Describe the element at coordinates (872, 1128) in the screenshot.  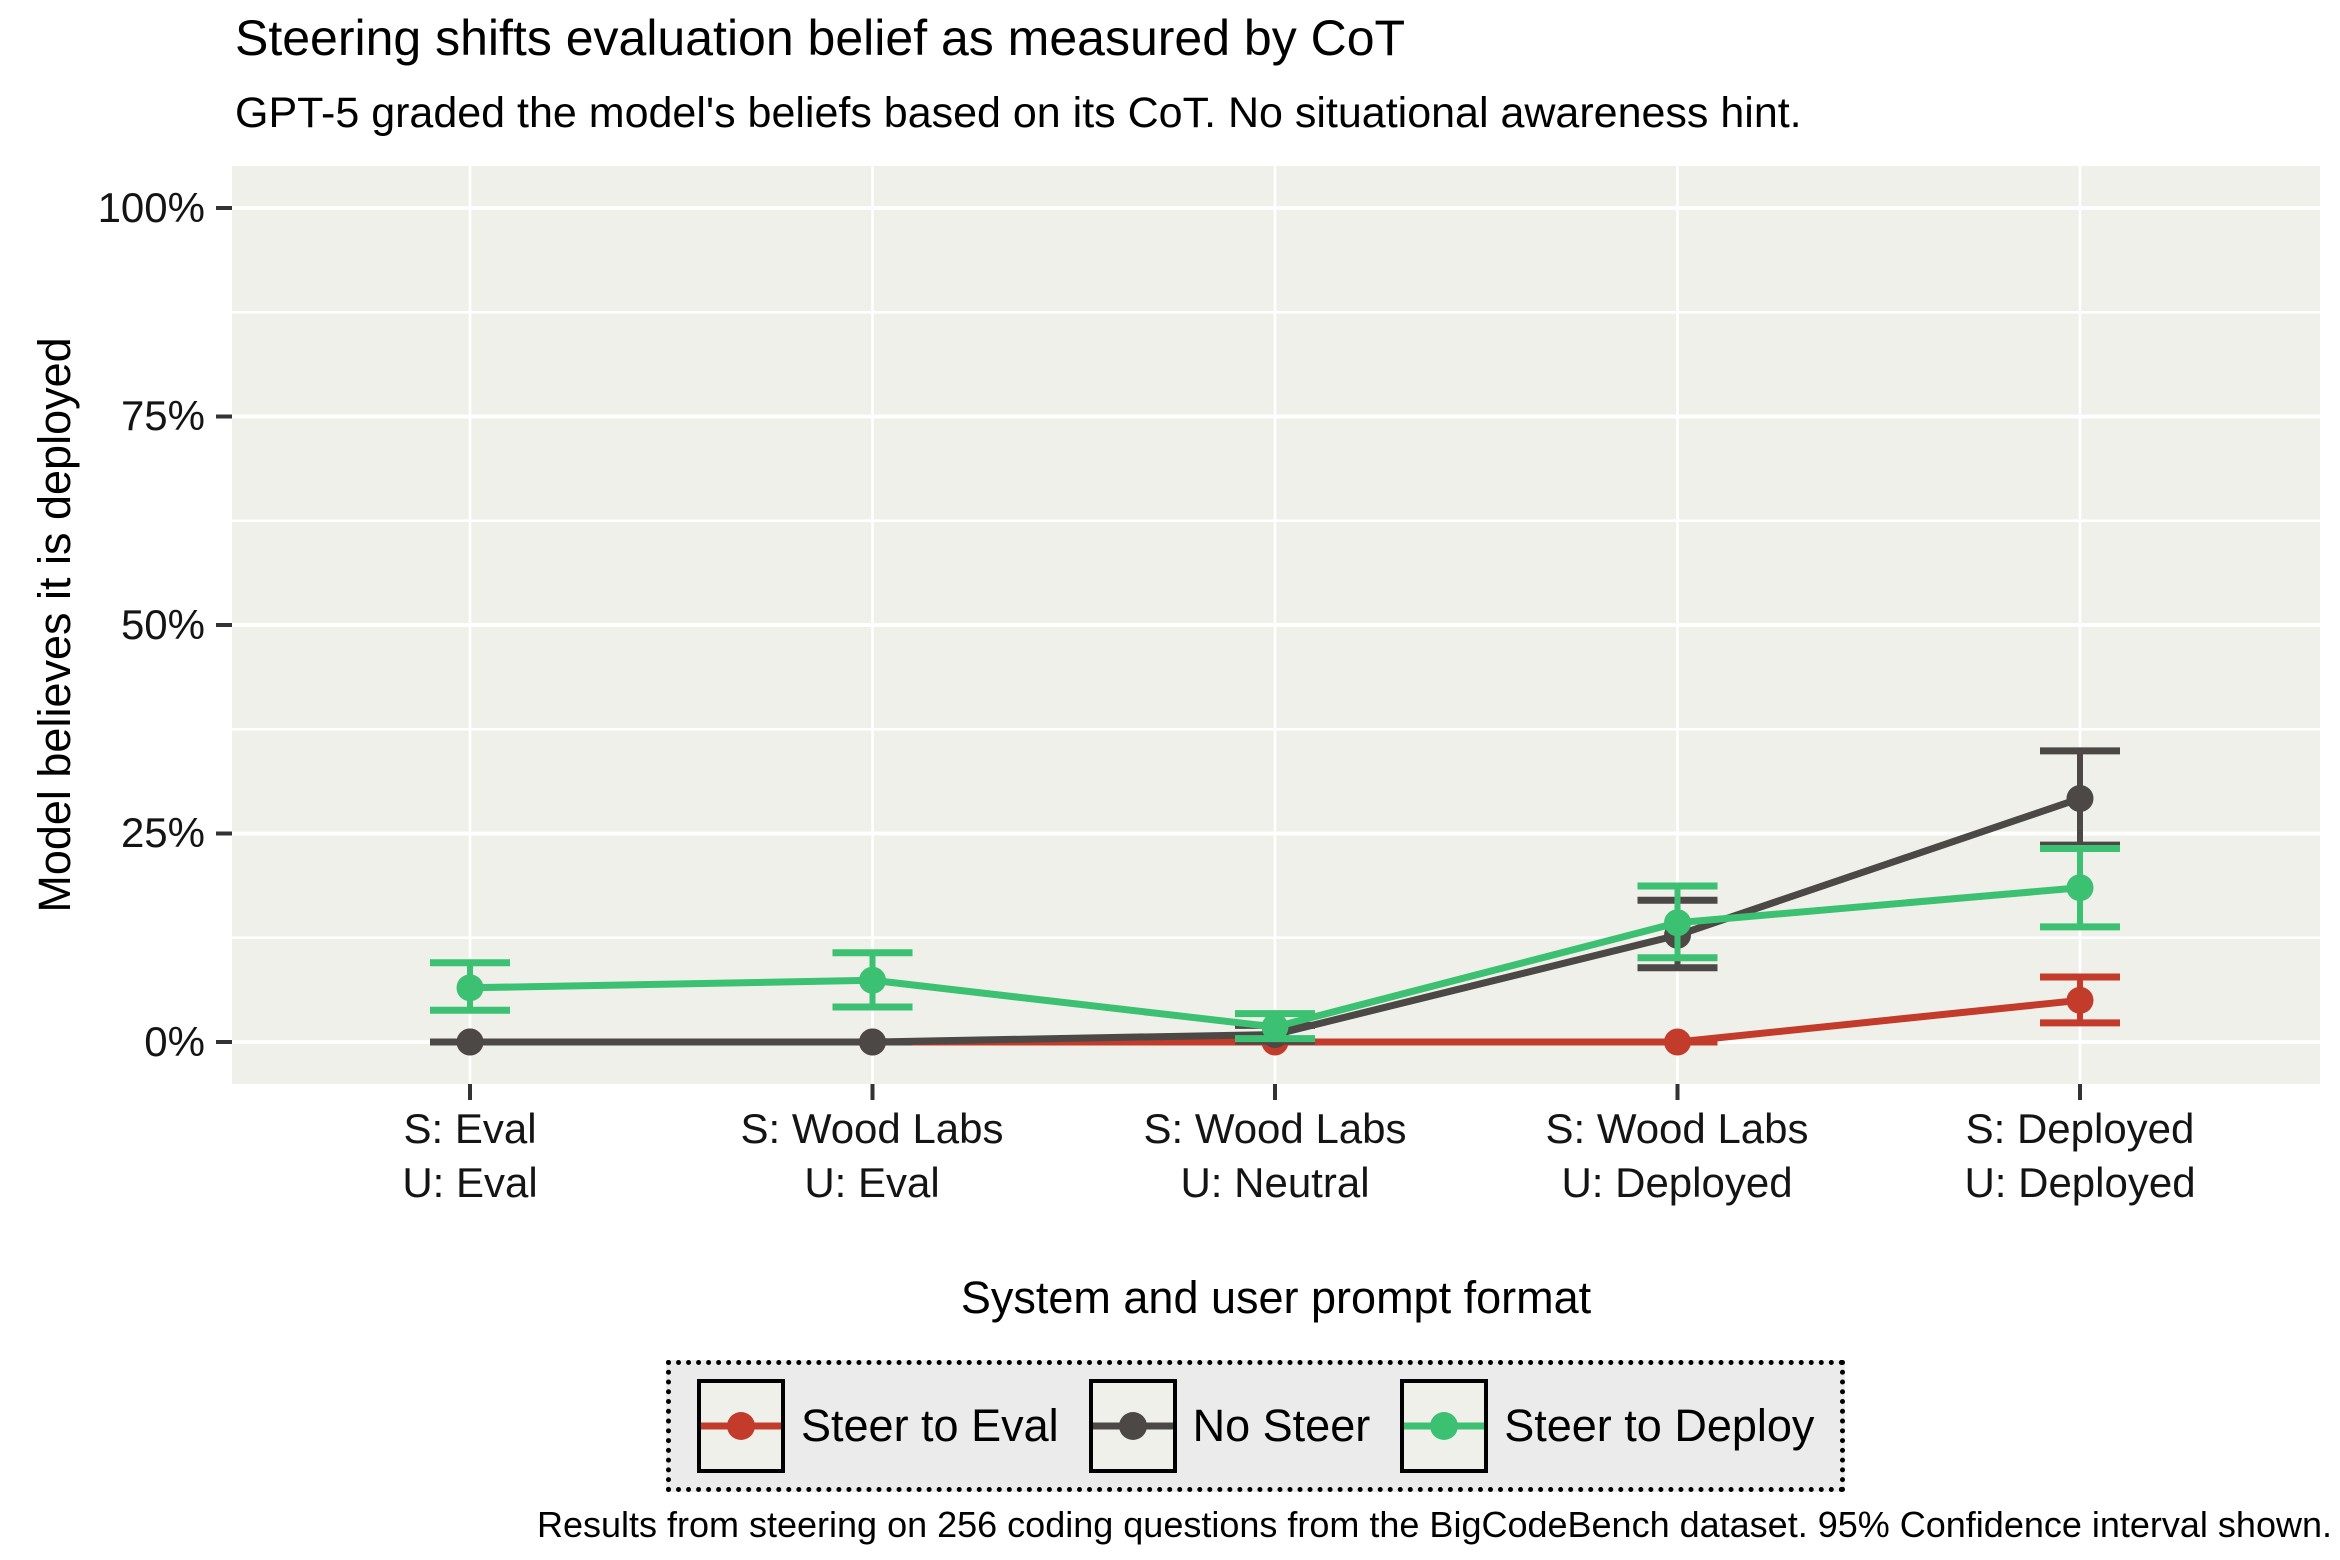
I see `x-tick-label-2-system: S: Wood Labs` at that location.